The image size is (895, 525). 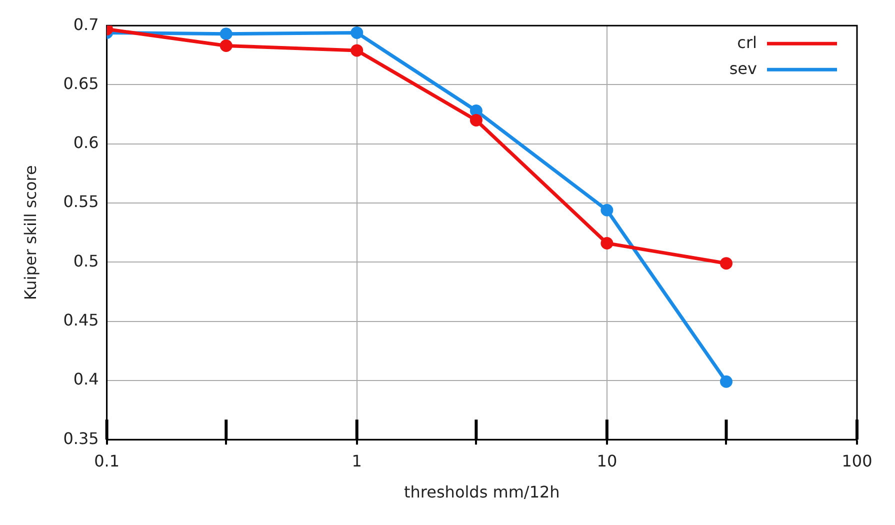 I want to click on y-tick-label: 0.65, so click(x=81, y=83).